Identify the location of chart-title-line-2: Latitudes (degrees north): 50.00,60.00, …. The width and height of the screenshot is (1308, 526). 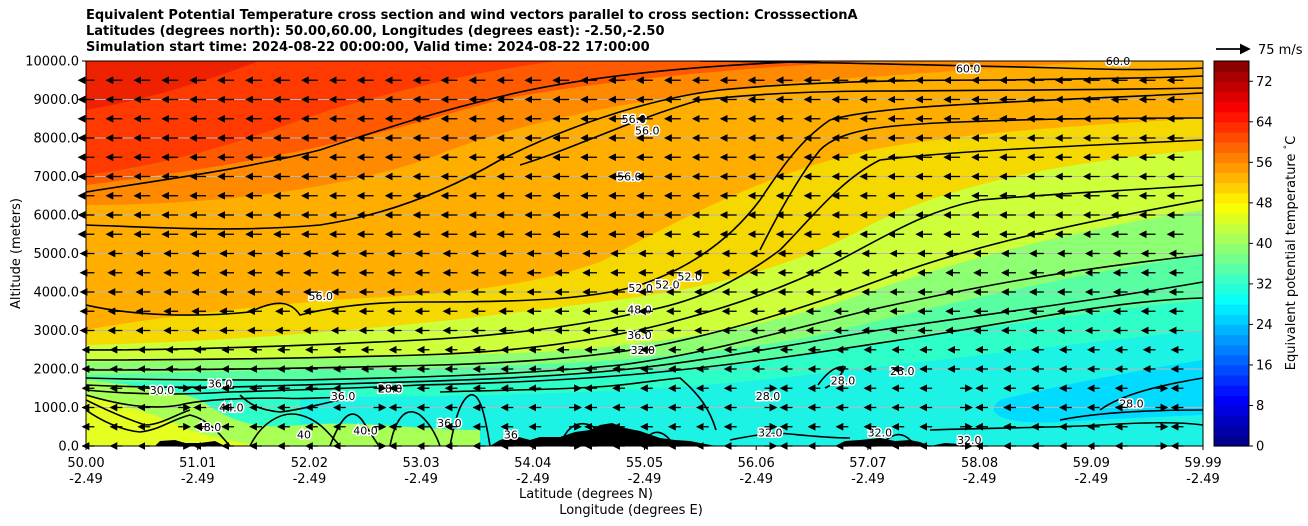
(375, 31).